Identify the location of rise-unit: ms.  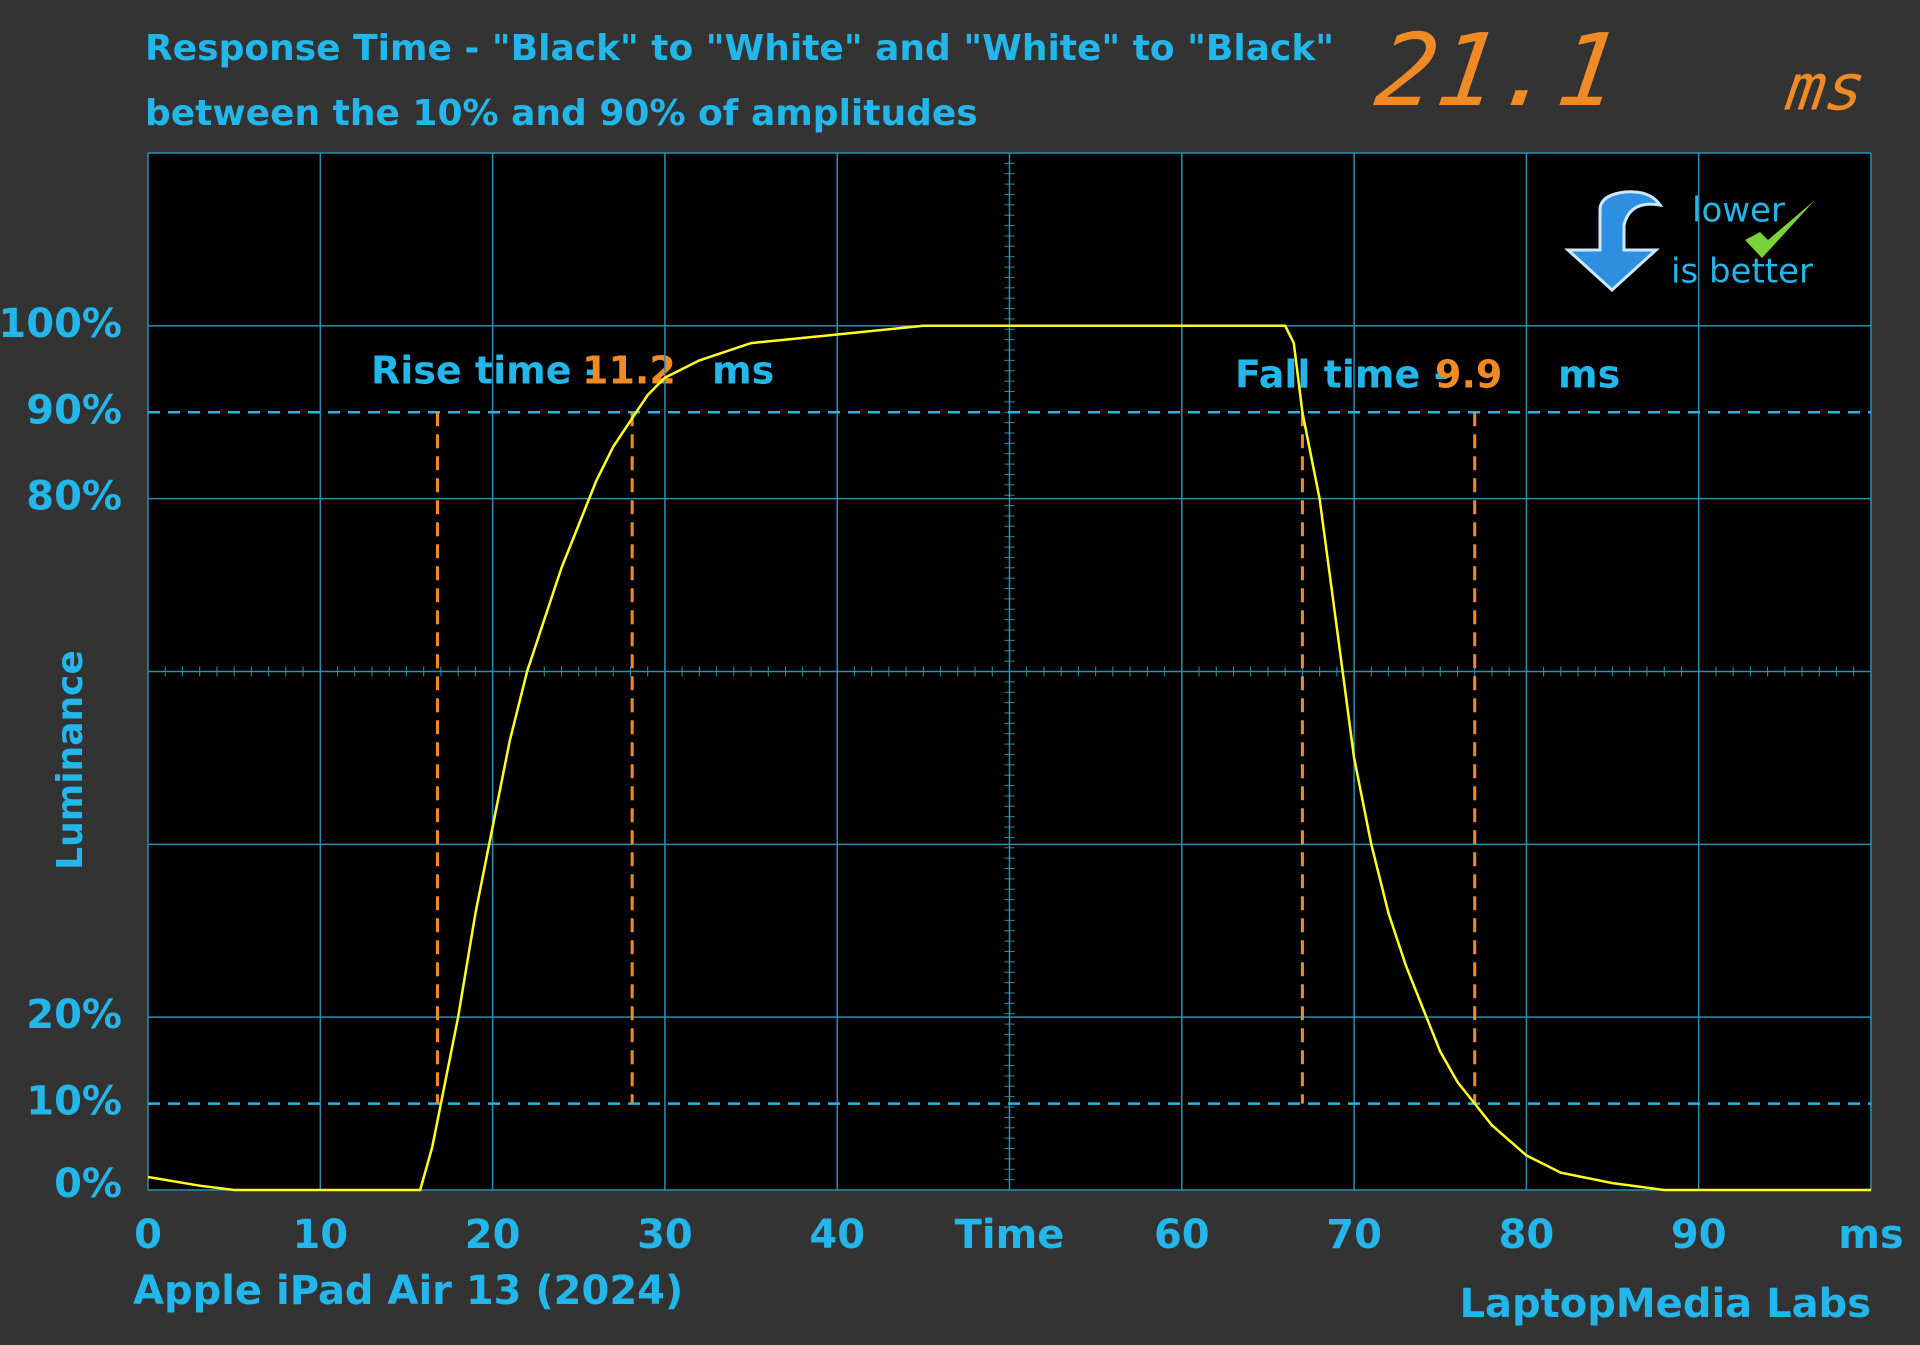
(743, 371).